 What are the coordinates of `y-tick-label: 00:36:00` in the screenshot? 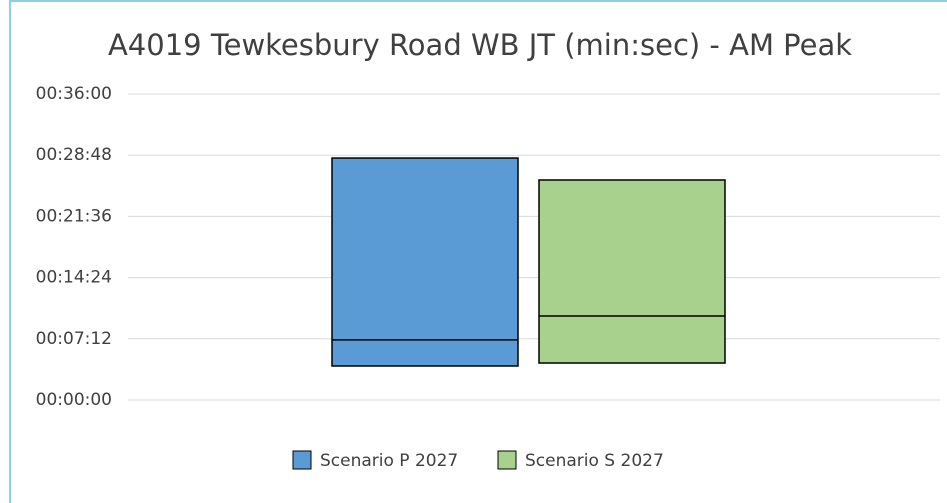 It's located at (74, 94).